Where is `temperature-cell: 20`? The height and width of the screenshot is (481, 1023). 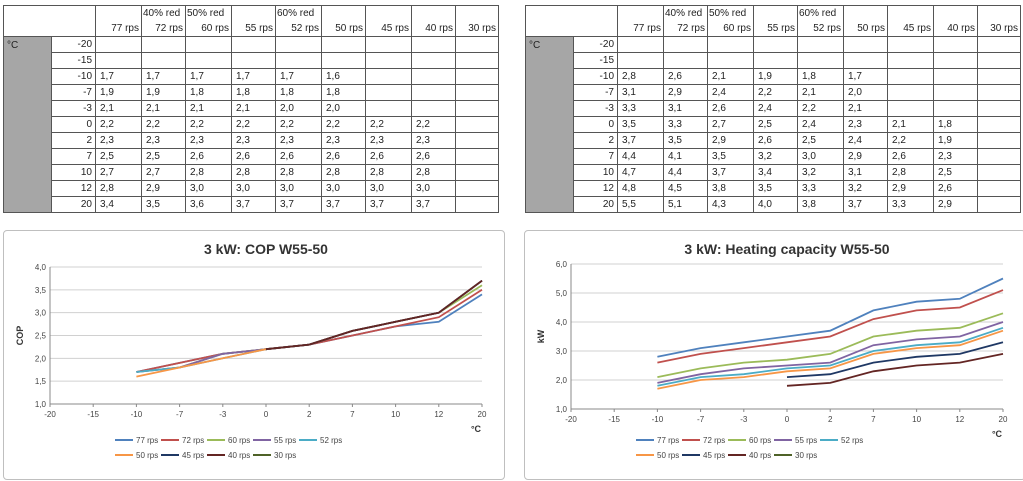 temperature-cell: 20 is located at coordinates (595, 204).